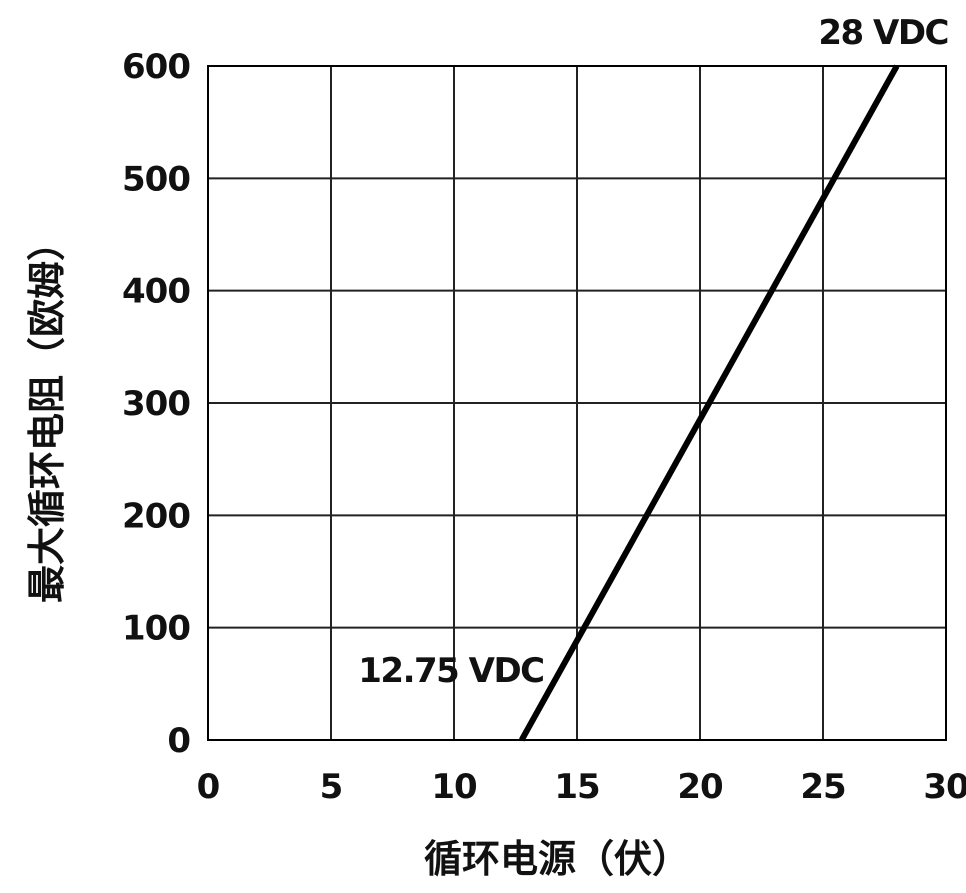 The image size is (966, 893). Describe the element at coordinates (331, 787) in the screenshot. I see `x-tick-label: 5` at that location.